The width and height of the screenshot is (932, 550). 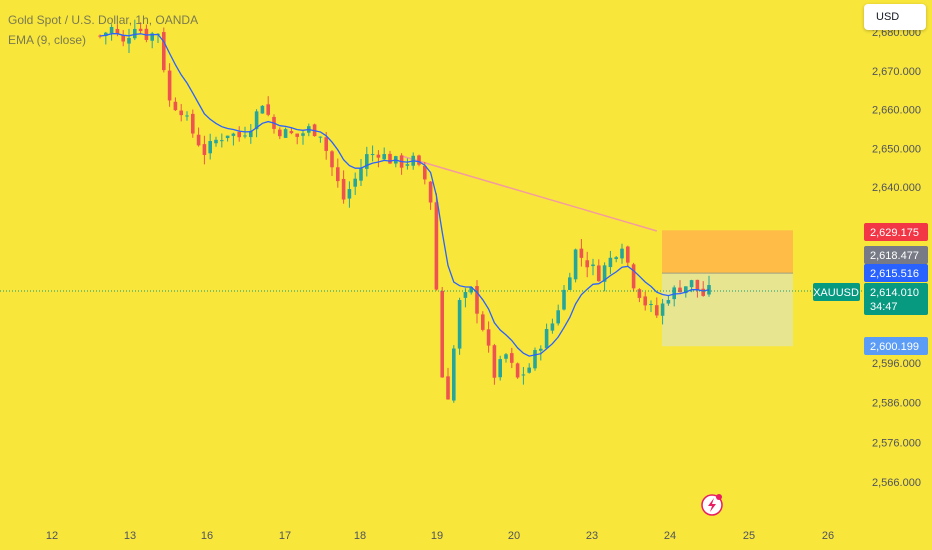 I want to click on time-tick-label: 17, so click(x=285, y=536).